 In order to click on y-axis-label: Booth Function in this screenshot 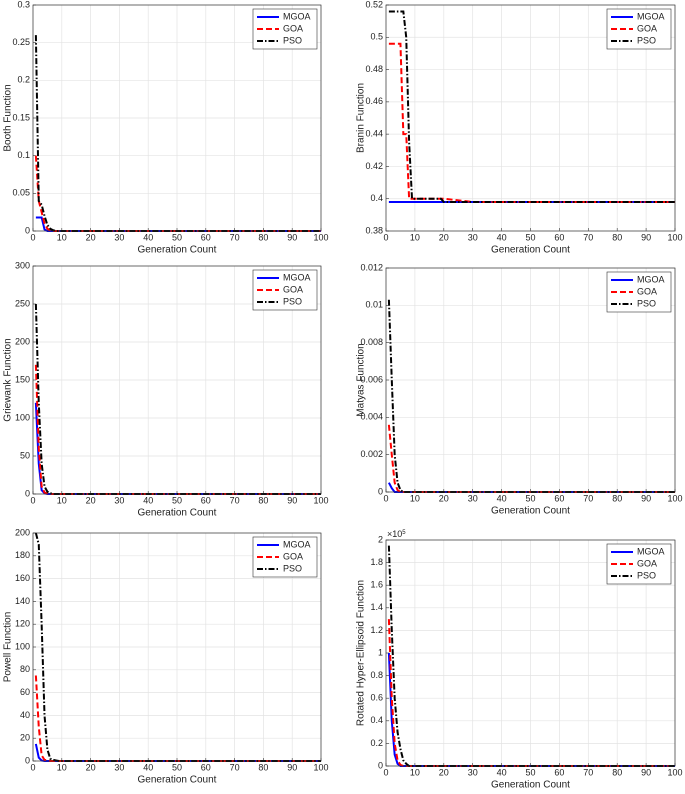, I will do `click(8, 117)`.